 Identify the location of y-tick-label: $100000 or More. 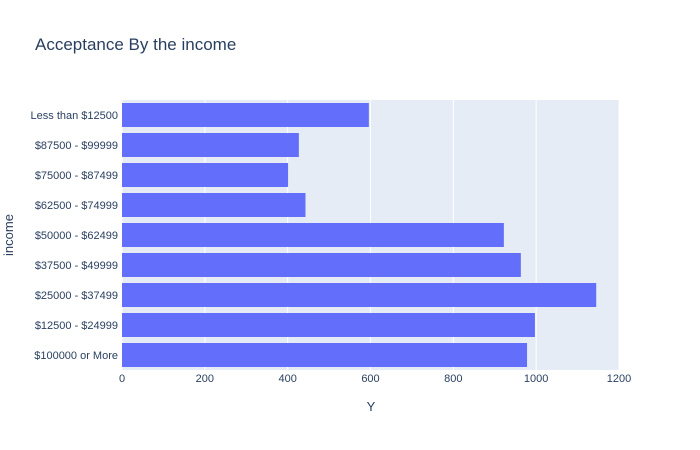
(76, 356).